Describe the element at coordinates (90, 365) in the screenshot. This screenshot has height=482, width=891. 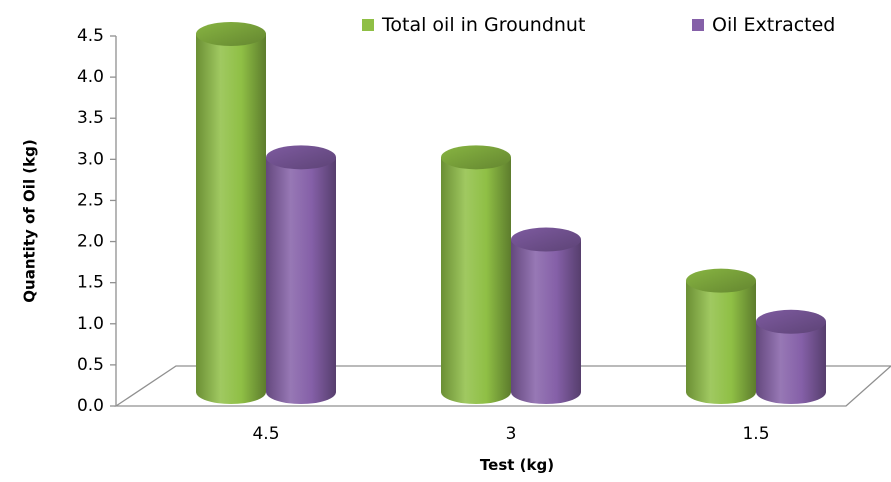
I see `y-tick-label-1: 0.5` at that location.